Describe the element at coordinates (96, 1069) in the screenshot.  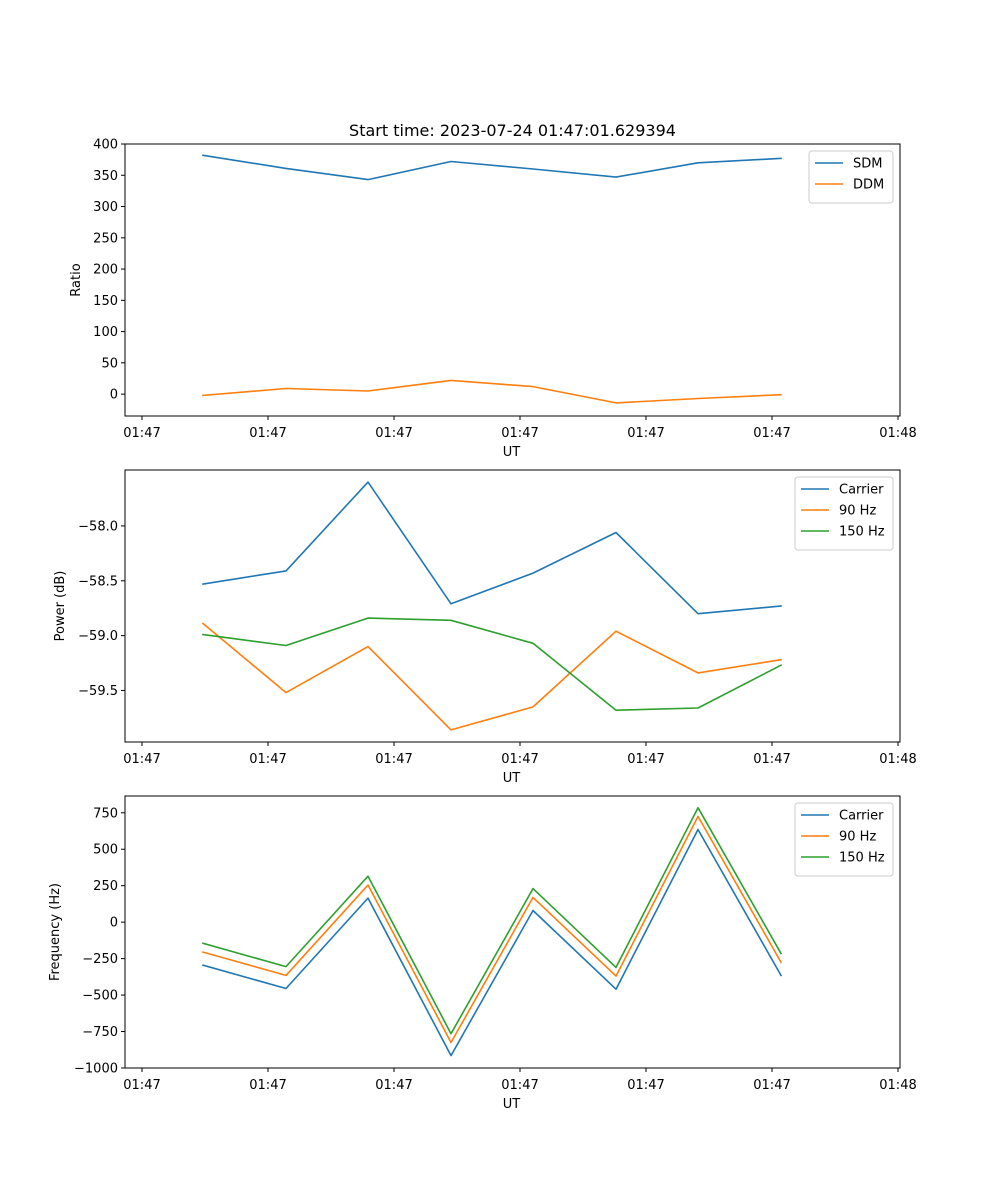
I see `y-tick-label: −1000` at that location.